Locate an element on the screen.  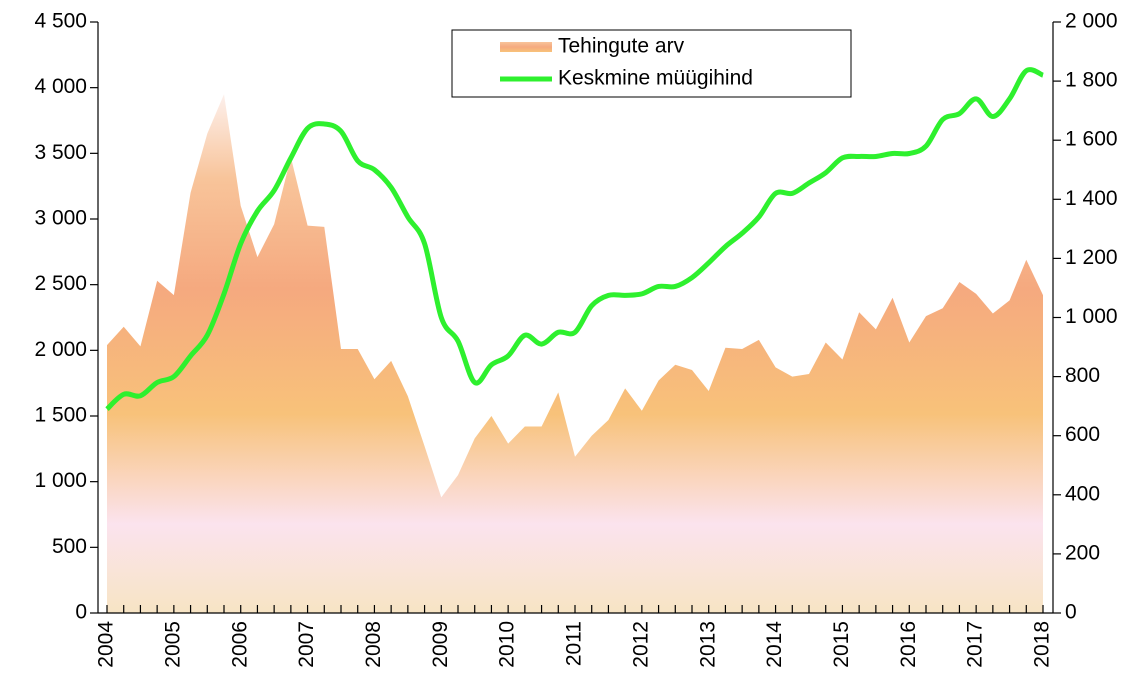
x-tick-label: 2013 is located at coordinates (707, 644).